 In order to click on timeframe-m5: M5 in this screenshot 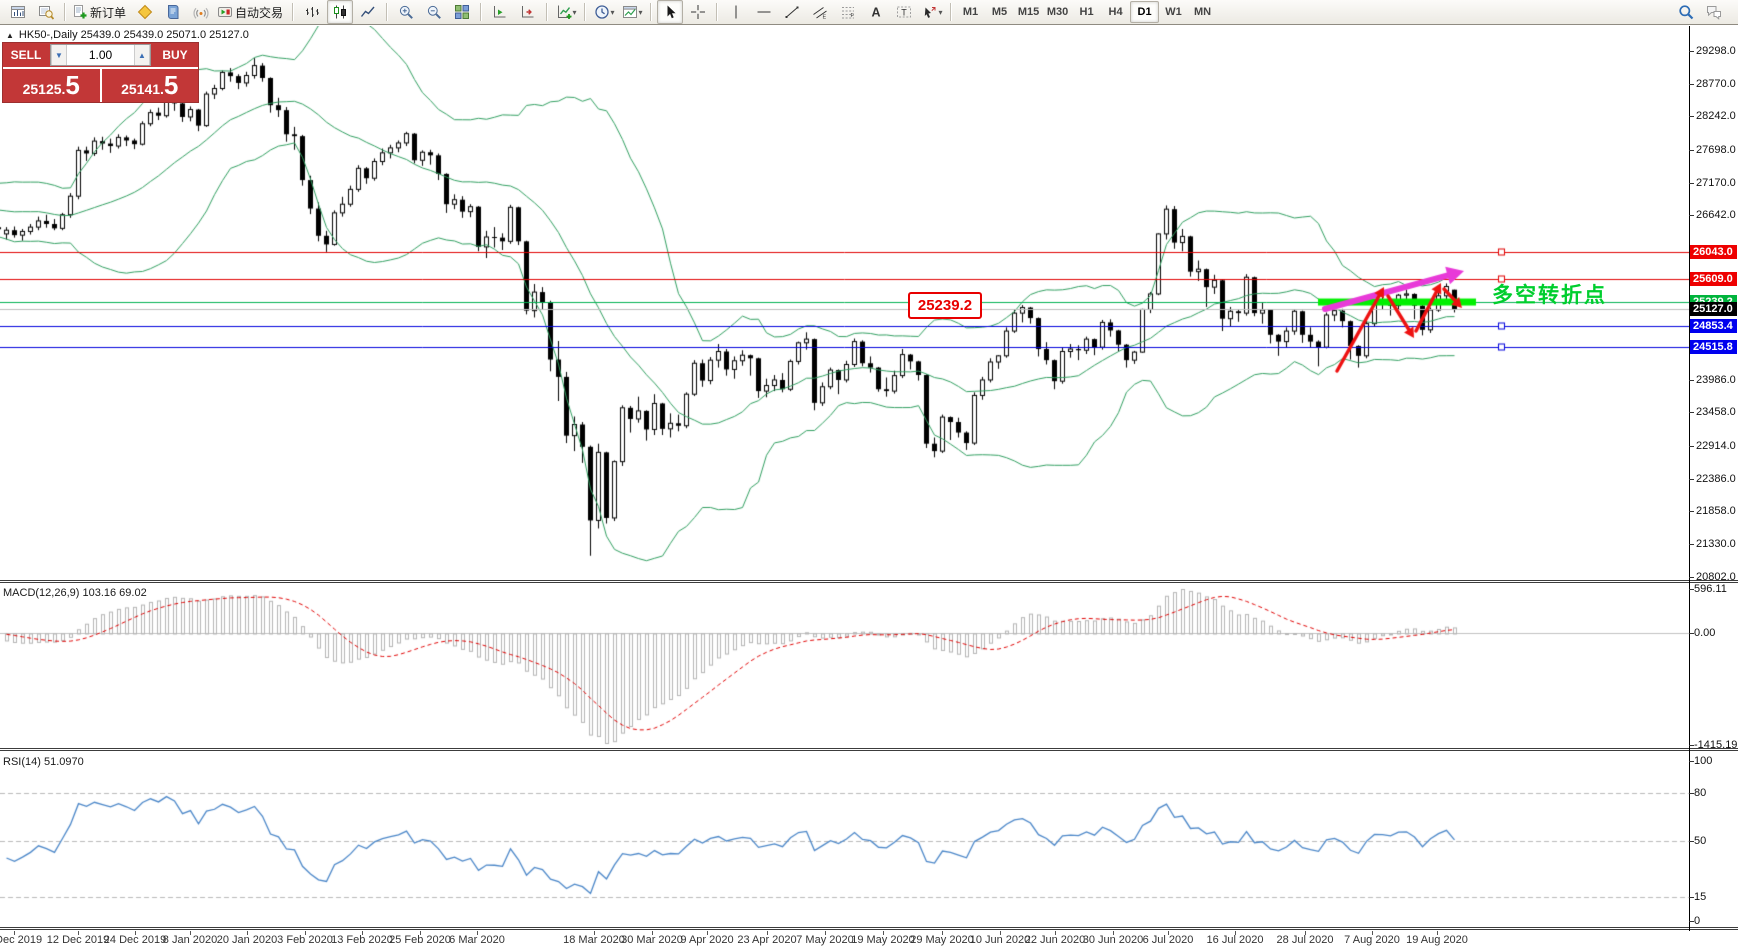, I will do `click(999, 12)`.